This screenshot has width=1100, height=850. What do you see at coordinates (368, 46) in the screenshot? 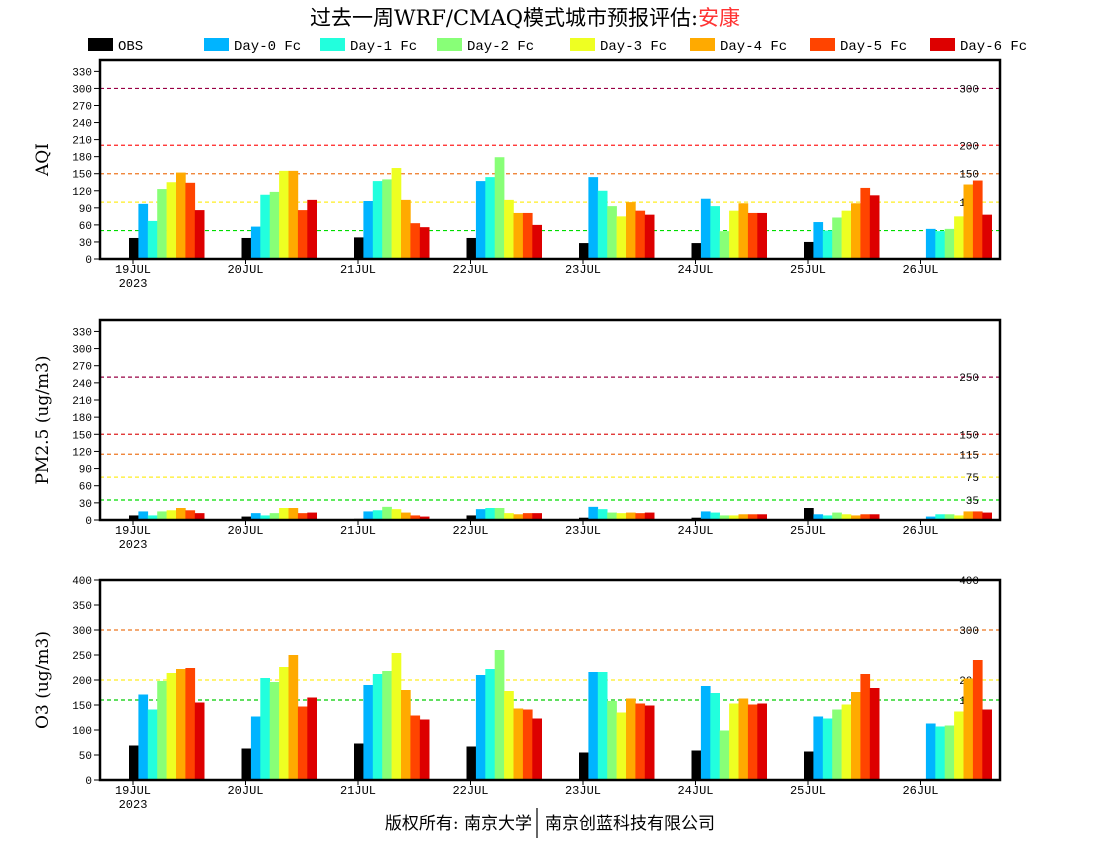
I see `legend-item: Day-1 Fc` at bounding box center [368, 46].